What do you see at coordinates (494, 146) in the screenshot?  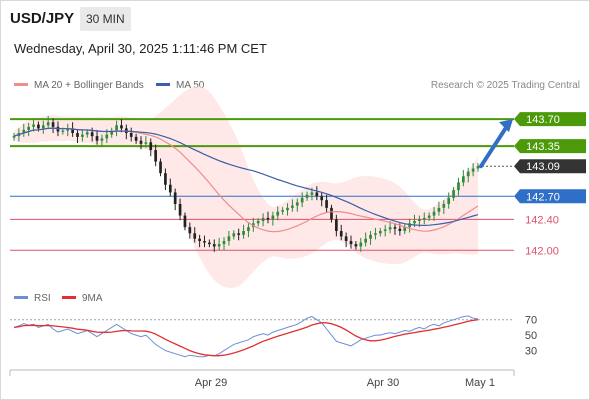 I see `target-arrow-shaft` at bounding box center [494, 146].